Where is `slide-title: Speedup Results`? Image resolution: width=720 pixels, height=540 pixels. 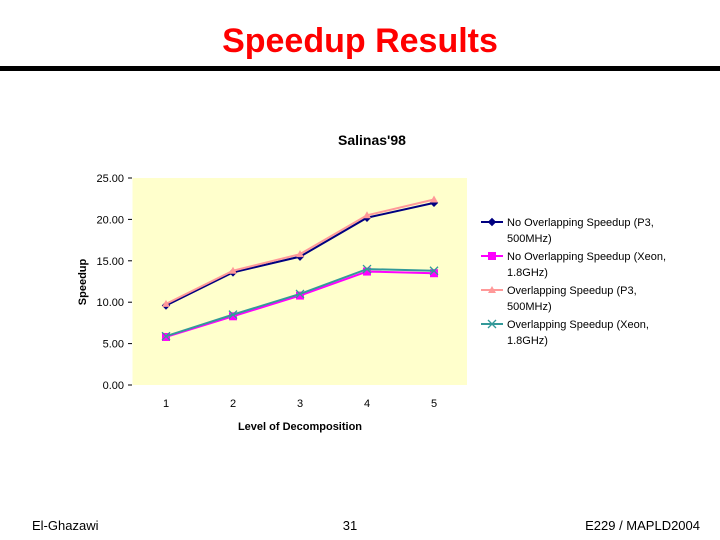 slide-title: Speedup Results is located at coordinates (360, 41).